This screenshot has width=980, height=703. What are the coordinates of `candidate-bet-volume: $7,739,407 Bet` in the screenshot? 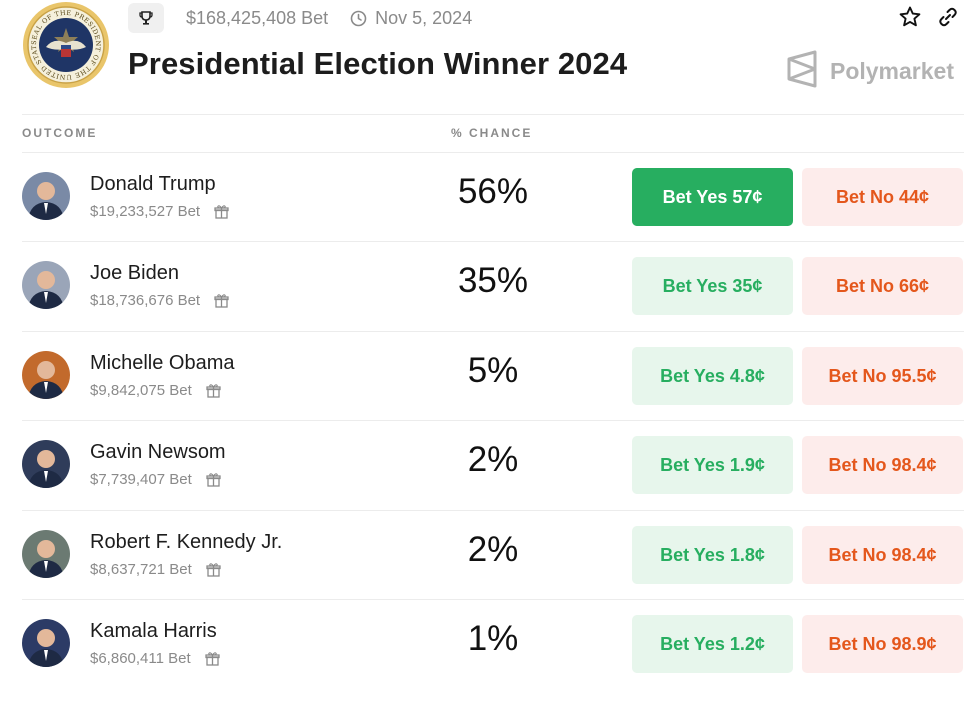 It's located at (141, 479).